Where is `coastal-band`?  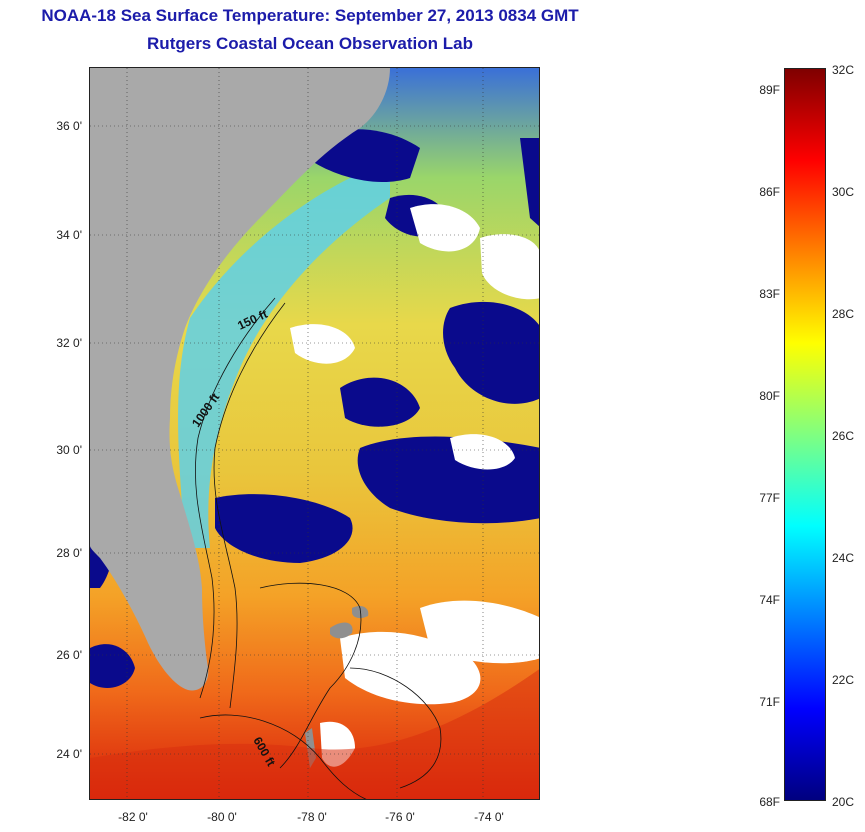
coastal-band is located at coordinates (284, 353).